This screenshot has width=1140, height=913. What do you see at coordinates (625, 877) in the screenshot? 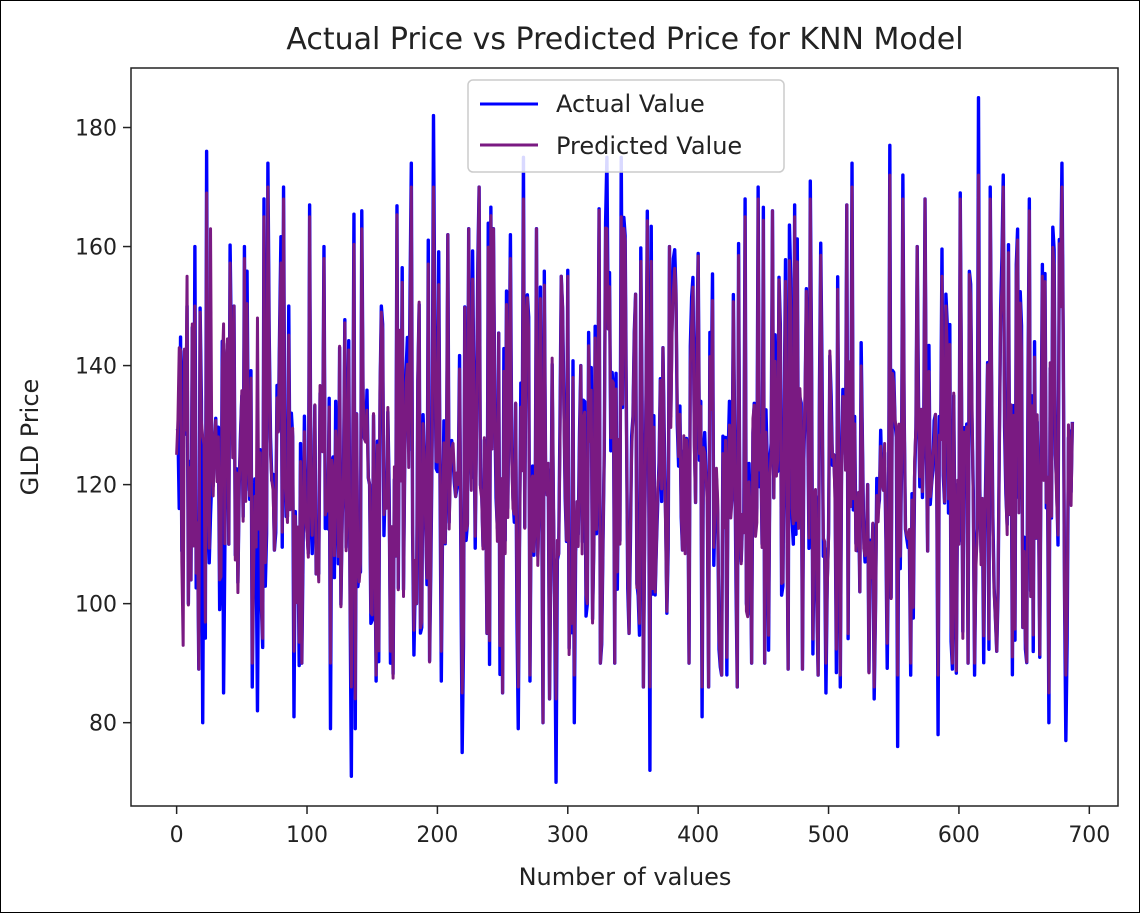
I see `x-axis-label: Number of values` at bounding box center [625, 877].